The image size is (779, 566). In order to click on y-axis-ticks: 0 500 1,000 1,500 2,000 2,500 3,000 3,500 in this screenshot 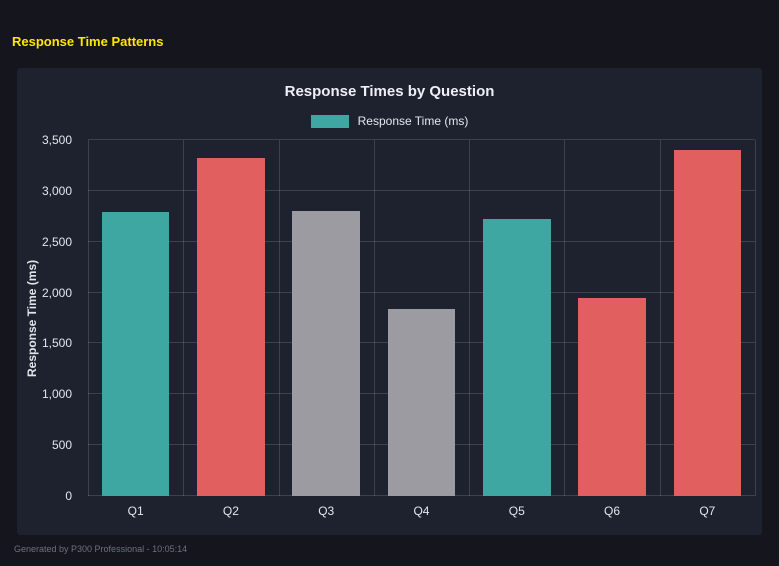, I will do `click(48, 318)`.